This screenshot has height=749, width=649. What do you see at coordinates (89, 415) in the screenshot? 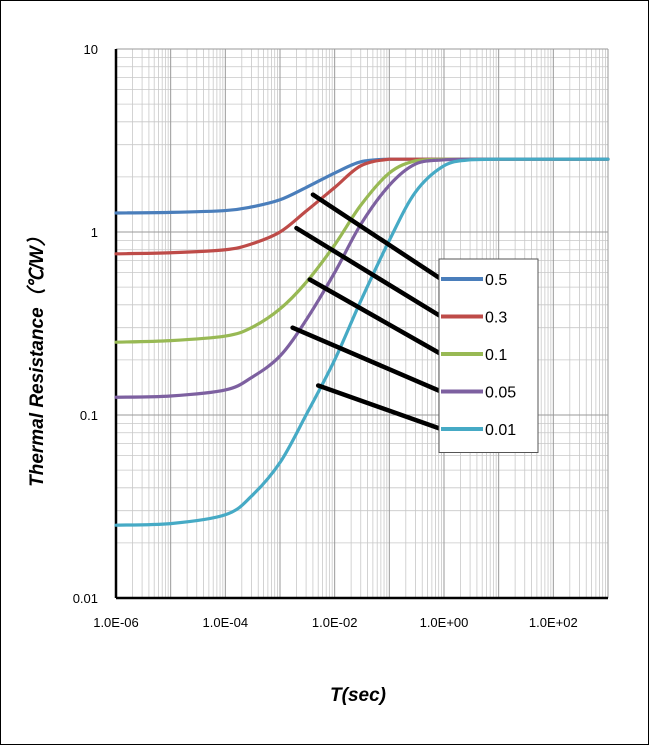
I see `y-tick-label: 0.1` at bounding box center [89, 415].